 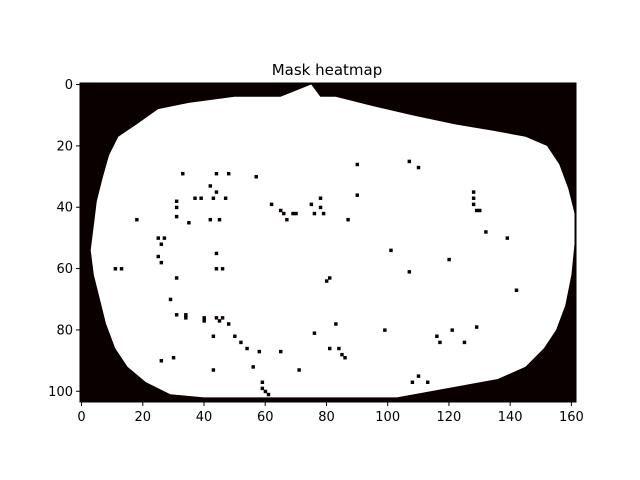 What do you see at coordinates (387, 417) in the screenshot?
I see `x-tick-label: 100` at bounding box center [387, 417].